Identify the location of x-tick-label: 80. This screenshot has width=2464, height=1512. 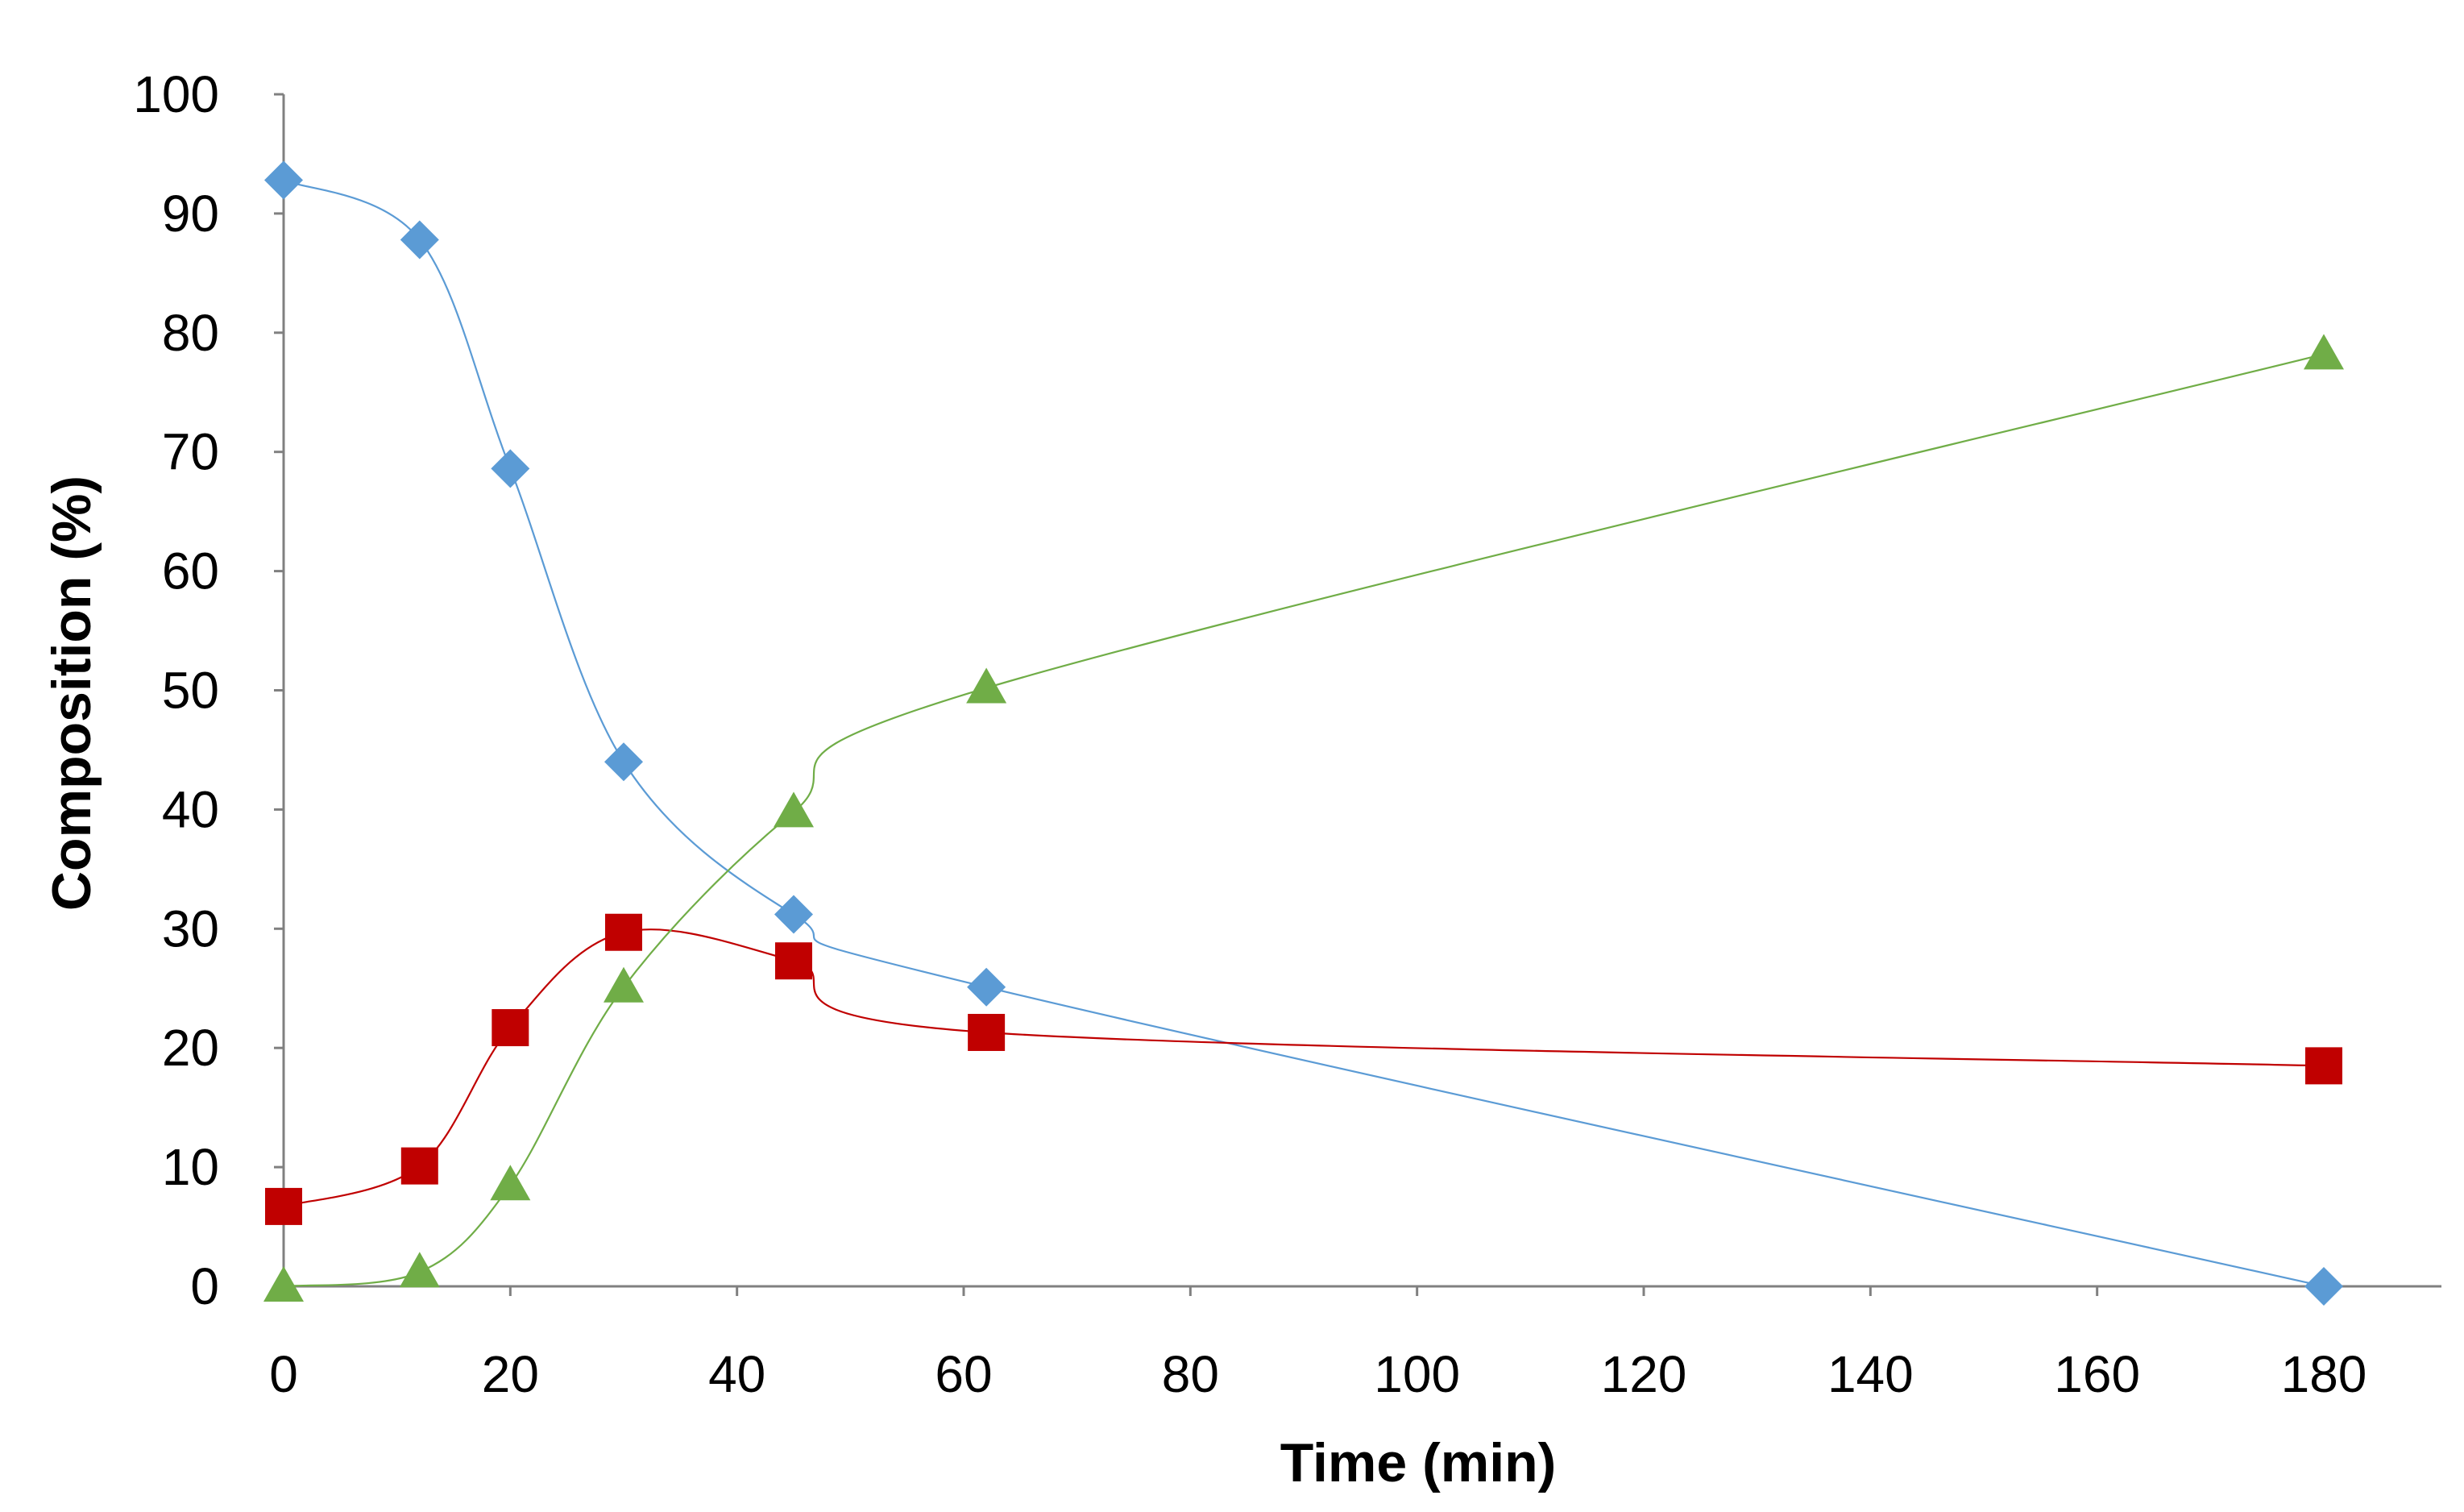
(1190, 1374).